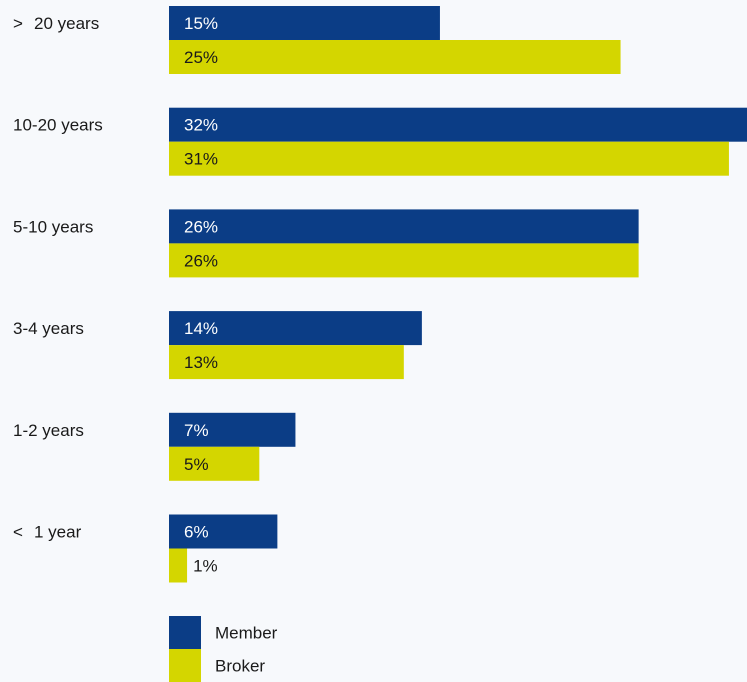  Describe the element at coordinates (223, 649) in the screenshot. I see `legend: Member Broker` at that location.